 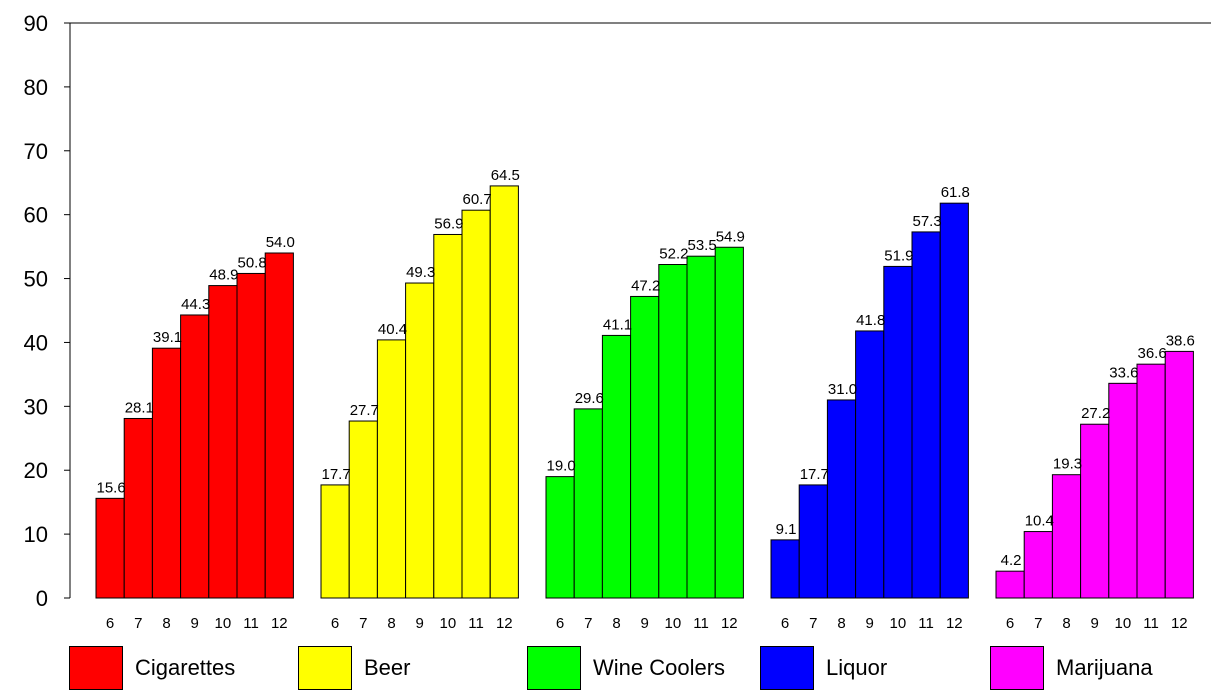 I want to click on value-label-marijuana: 10.4, so click(x=1039, y=521).